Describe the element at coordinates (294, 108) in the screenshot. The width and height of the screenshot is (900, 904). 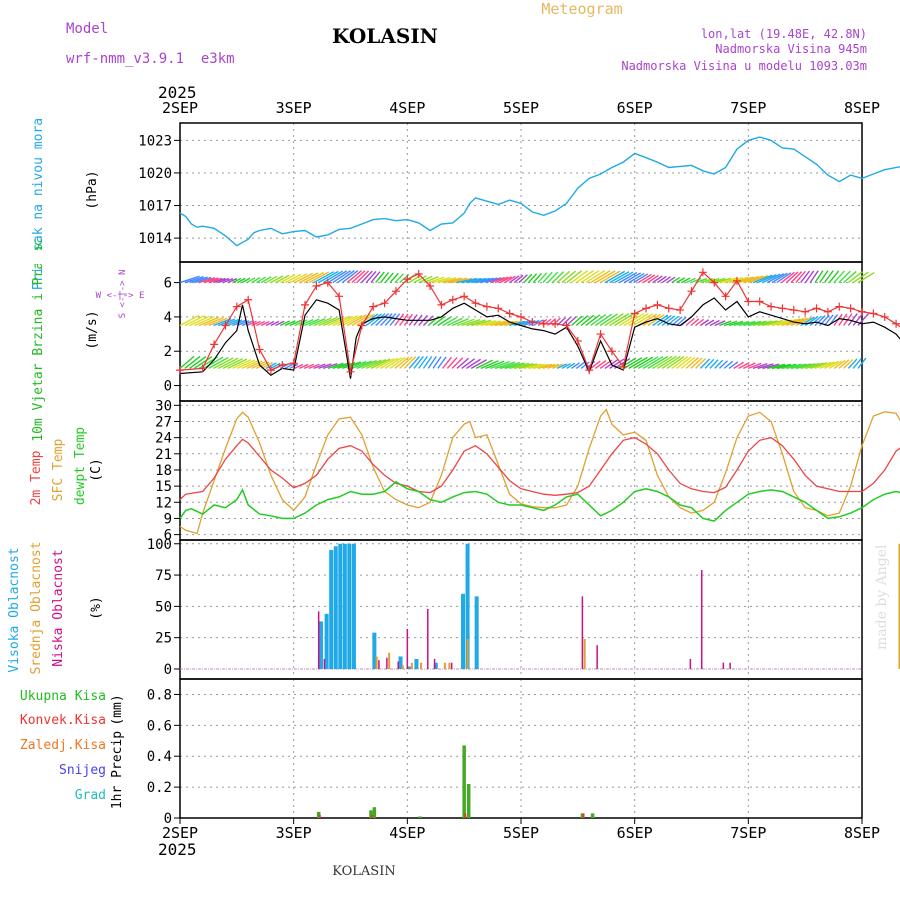
I see `x-tick-label-top: 3SEP` at that location.